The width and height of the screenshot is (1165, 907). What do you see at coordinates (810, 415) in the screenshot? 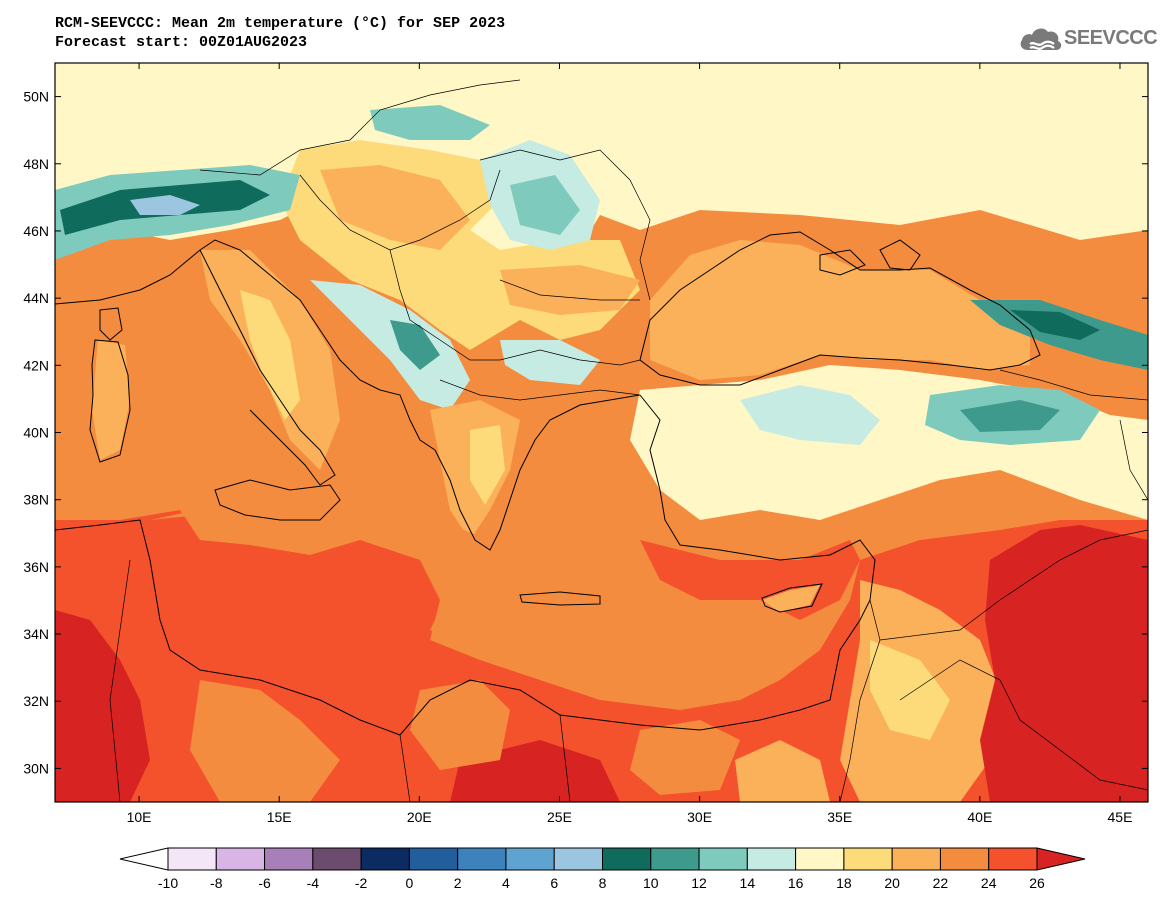
I see `field-anatolia-cool` at bounding box center [810, 415].